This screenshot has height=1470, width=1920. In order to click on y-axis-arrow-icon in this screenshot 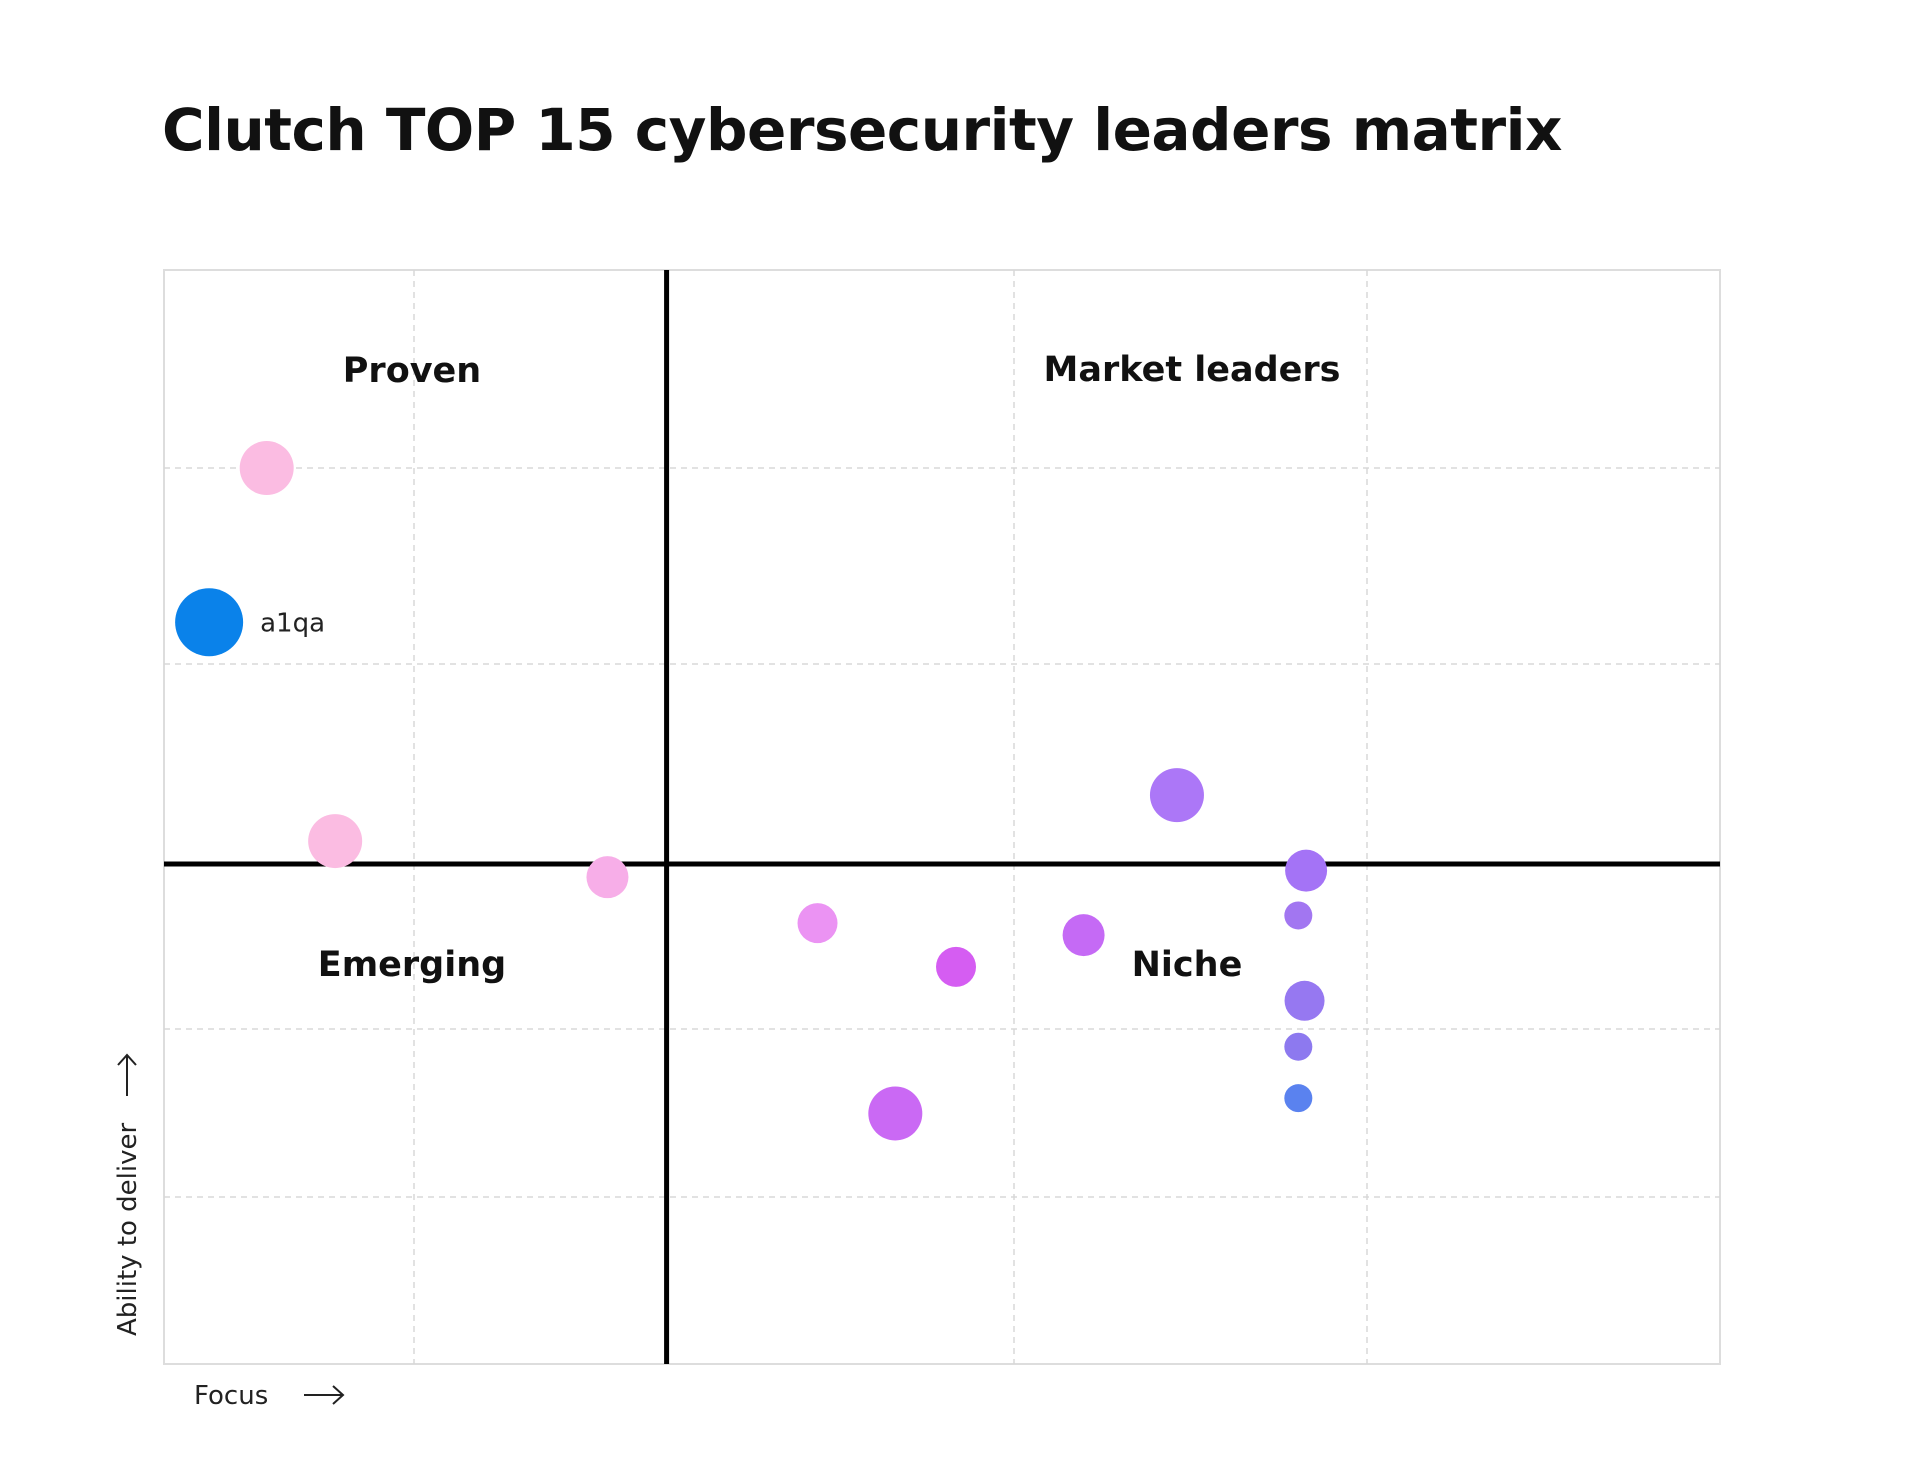, I will do `click(127, 1074)`.